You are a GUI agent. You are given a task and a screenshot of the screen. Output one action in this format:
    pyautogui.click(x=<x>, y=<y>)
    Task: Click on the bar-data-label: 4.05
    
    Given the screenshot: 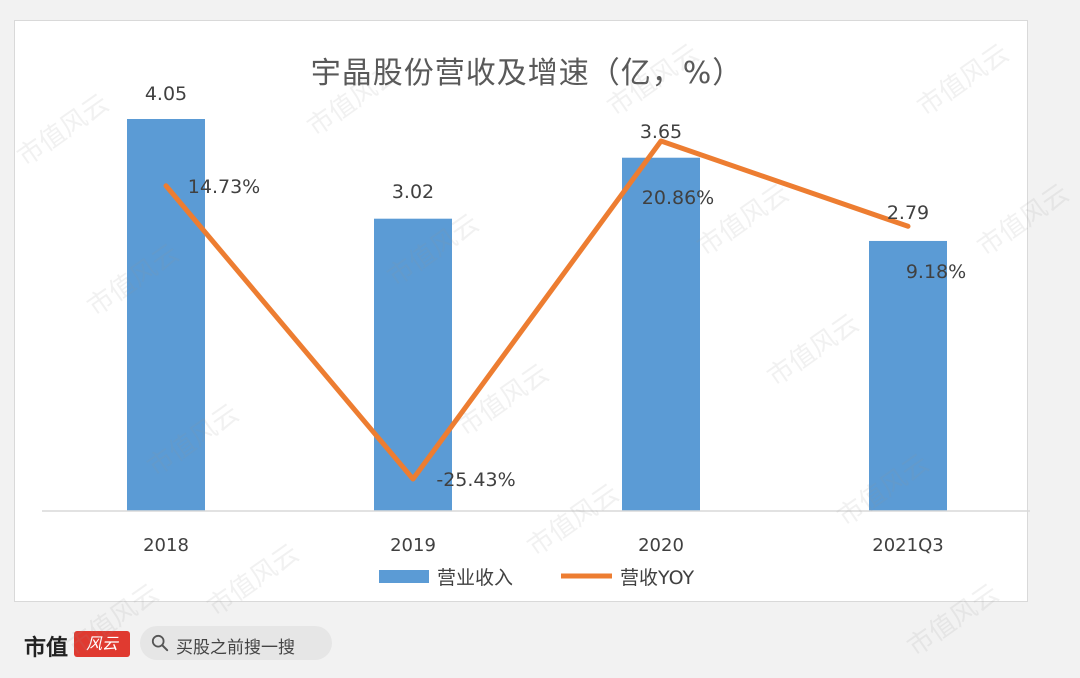 What is the action you would take?
    pyautogui.click(x=166, y=94)
    